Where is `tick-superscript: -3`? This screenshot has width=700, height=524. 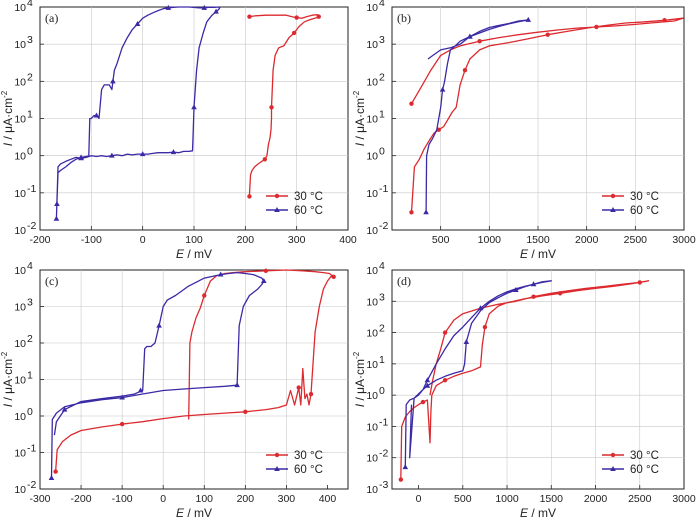 tick-superscript: -3 is located at coordinates (383, 485).